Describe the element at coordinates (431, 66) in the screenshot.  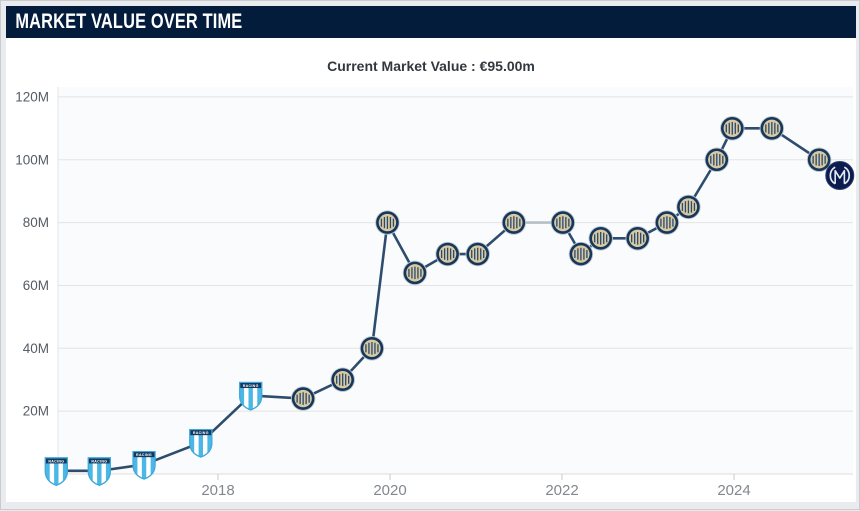
I see `current-market-value-label: Current Market Value : €95.00m` at that location.